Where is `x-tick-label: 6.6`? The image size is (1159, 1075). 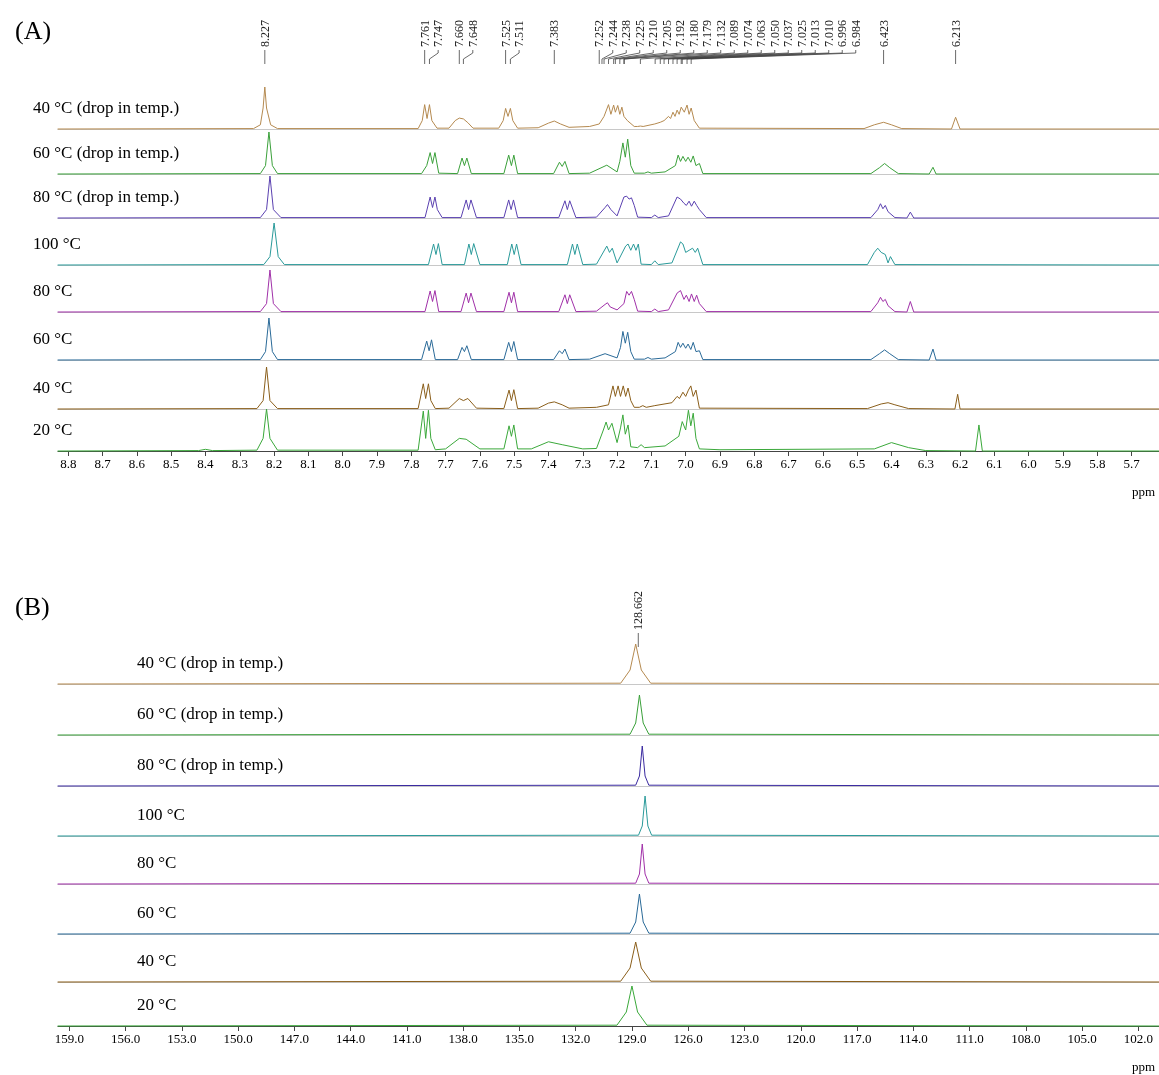 x-tick-label: 6.6 is located at coordinates (823, 463).